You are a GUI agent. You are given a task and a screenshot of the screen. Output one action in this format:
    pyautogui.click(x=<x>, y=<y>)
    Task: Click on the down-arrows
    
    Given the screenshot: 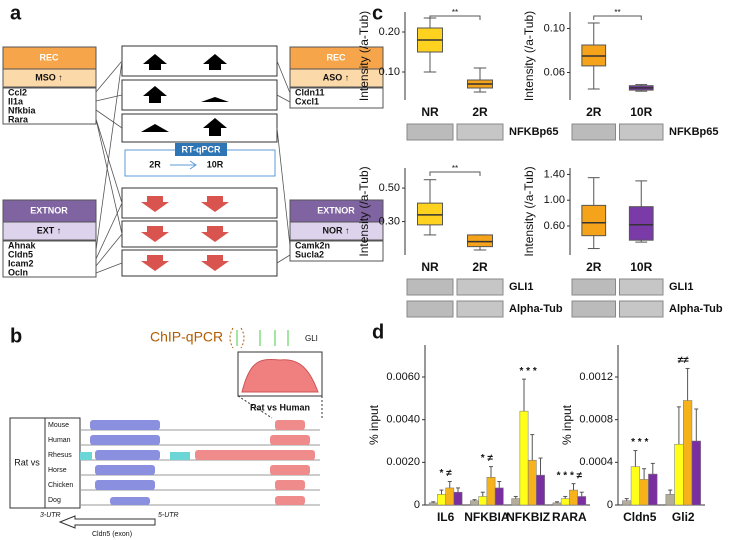 What is the action you would take?
    pyautogui.click(x=185, y=233)
    